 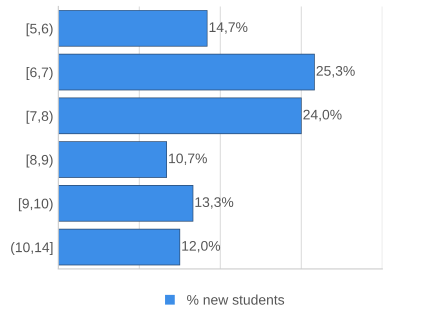 What do you see at coordinates (201, 246) in the screenshot?
I see `data-label: 12,0%` at bounding box center [201, 246].